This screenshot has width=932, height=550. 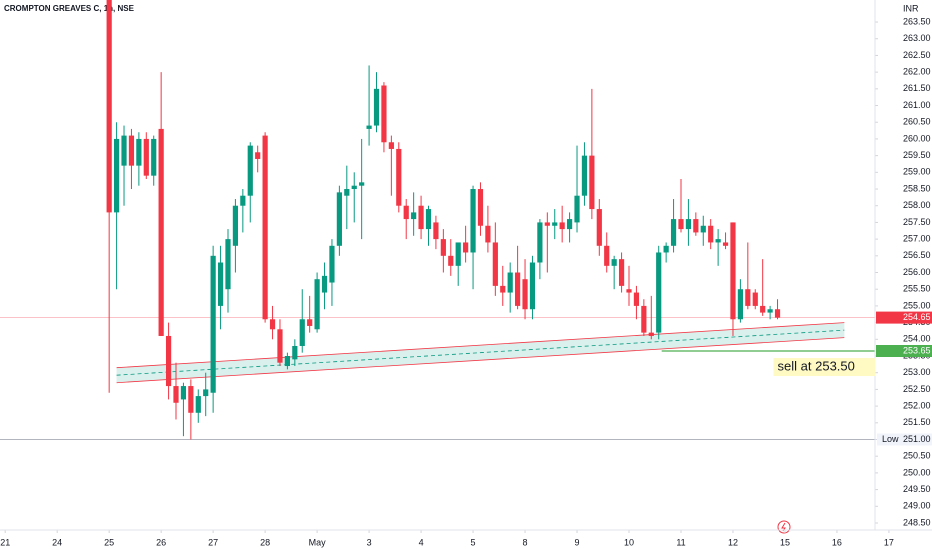 What do you see at coordinates (917, 238) in the screenshot?
I see `y-tick-label: 257.00` at bounding box center [917, 238].